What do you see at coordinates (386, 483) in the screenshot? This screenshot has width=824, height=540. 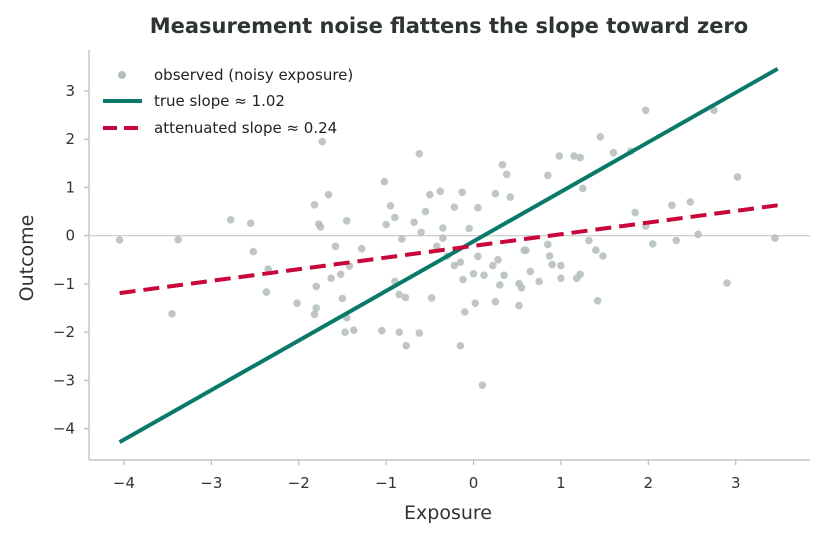 I see `x-tick-label: −1` at bounding box center [386, 483].